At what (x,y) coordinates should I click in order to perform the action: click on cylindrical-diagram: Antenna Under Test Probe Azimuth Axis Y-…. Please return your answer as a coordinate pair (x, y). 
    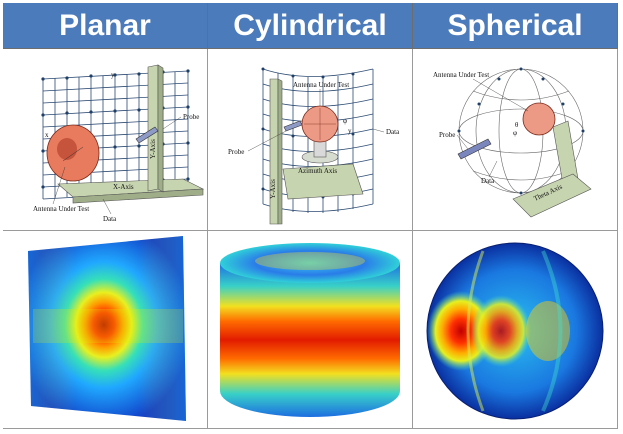
    Looking at the image, I should click on (310, 140).